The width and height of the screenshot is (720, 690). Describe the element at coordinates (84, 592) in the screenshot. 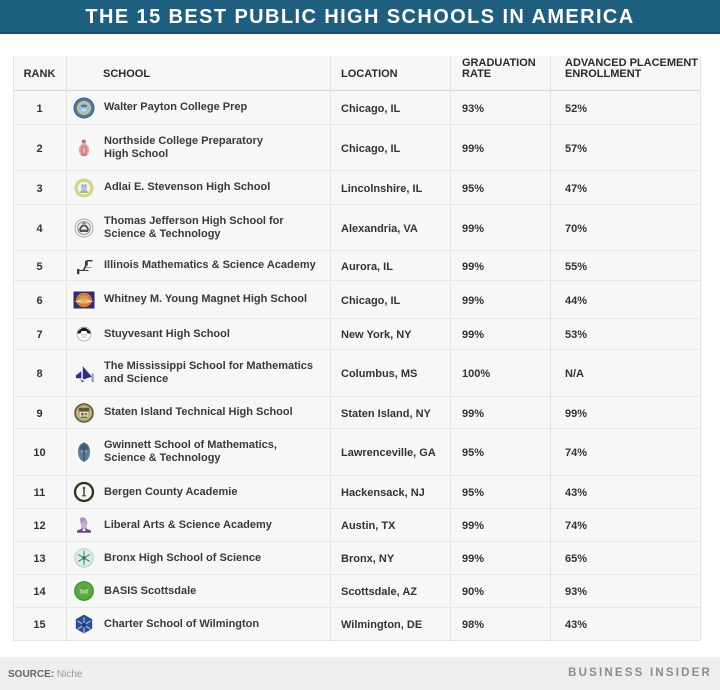

I see `svg-text: bd` at that location.